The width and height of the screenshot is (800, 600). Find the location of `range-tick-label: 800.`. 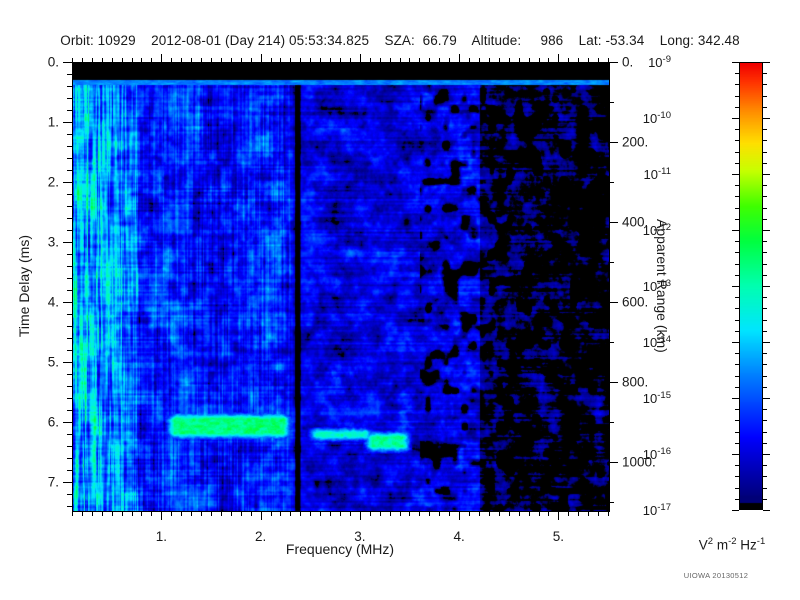

range-tick-label: 800. is located at coordinates (635, 382).